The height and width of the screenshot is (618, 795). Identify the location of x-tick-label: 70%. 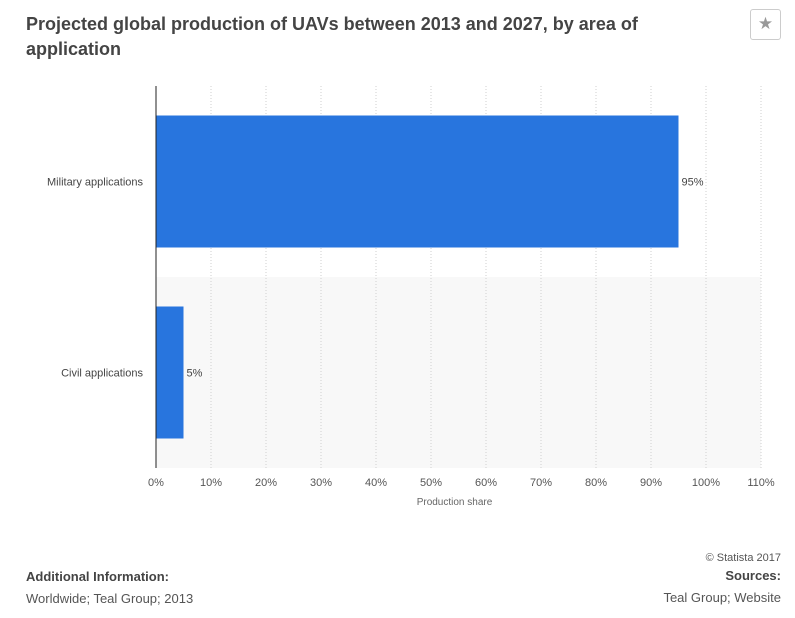
(541, 483).